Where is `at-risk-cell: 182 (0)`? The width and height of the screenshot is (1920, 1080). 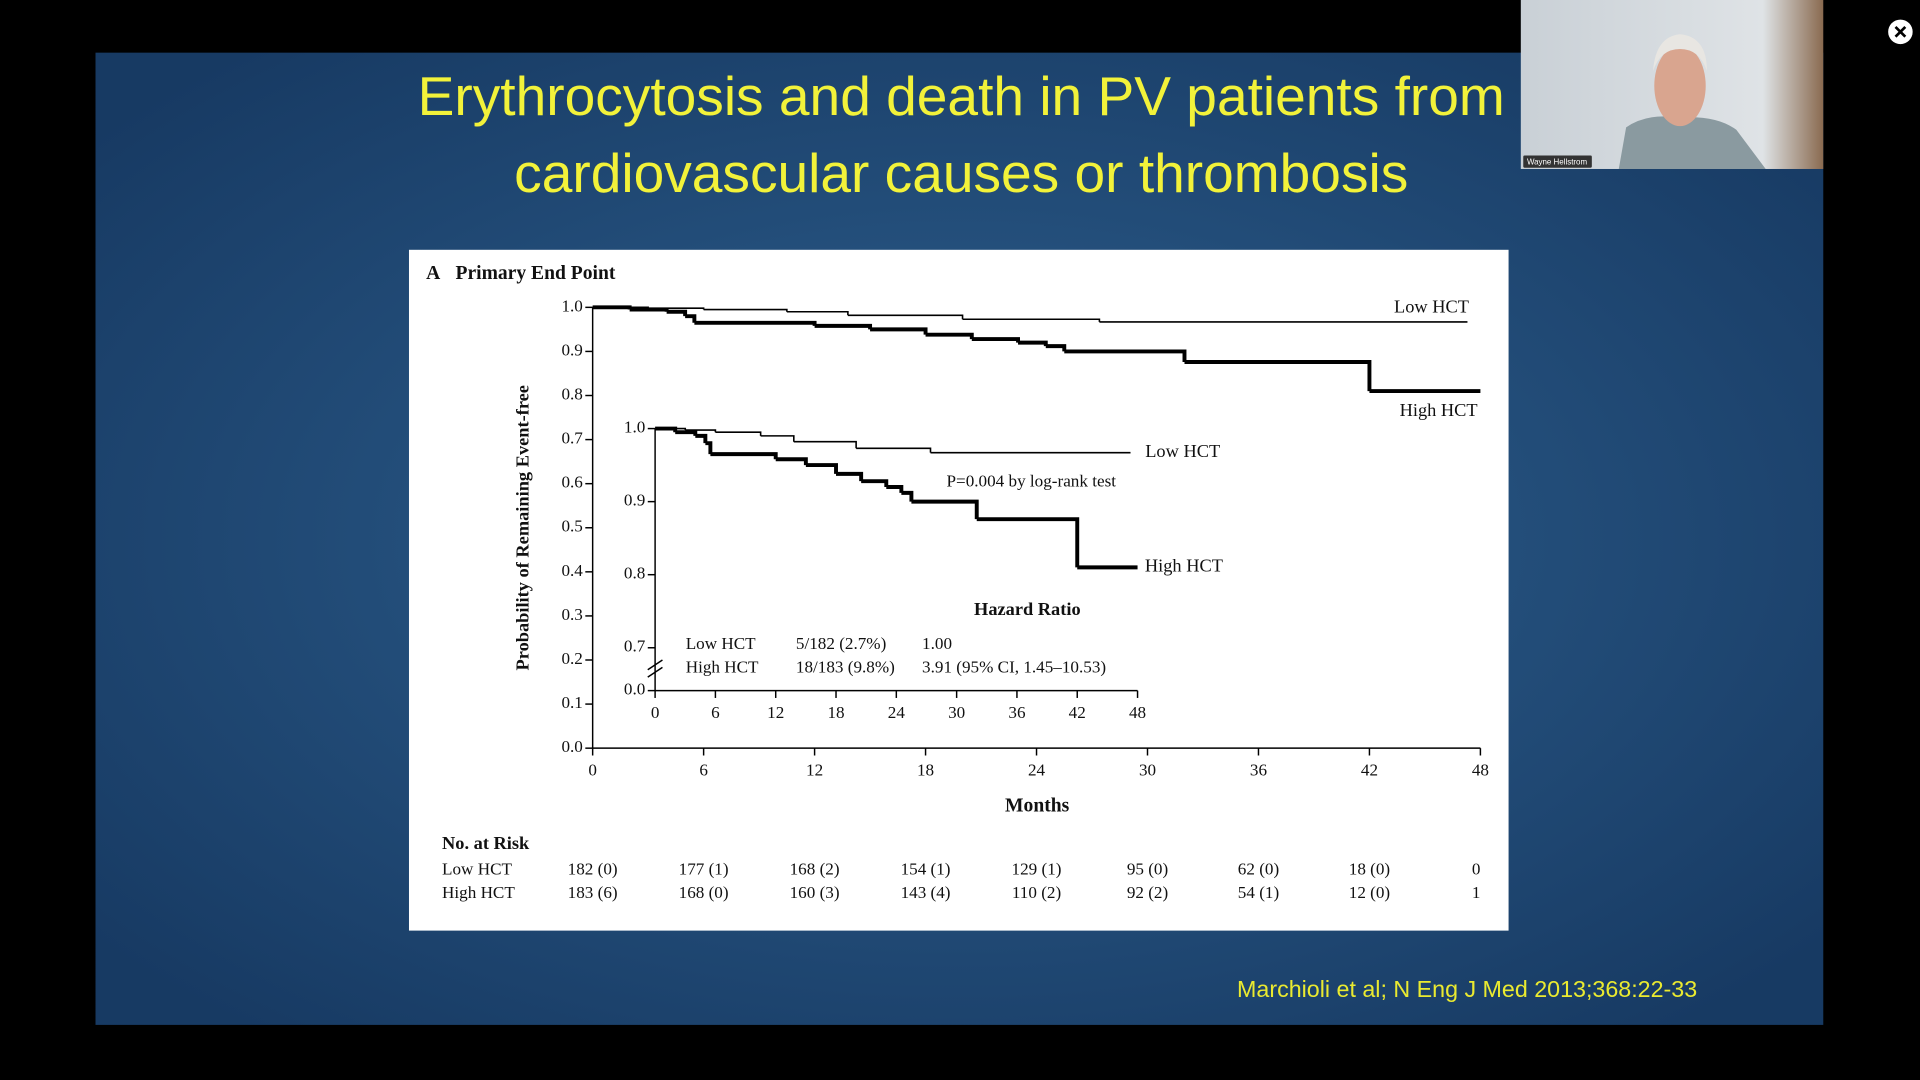 at-risk-cell: 182 (0) is located at coordinates (593, 869).